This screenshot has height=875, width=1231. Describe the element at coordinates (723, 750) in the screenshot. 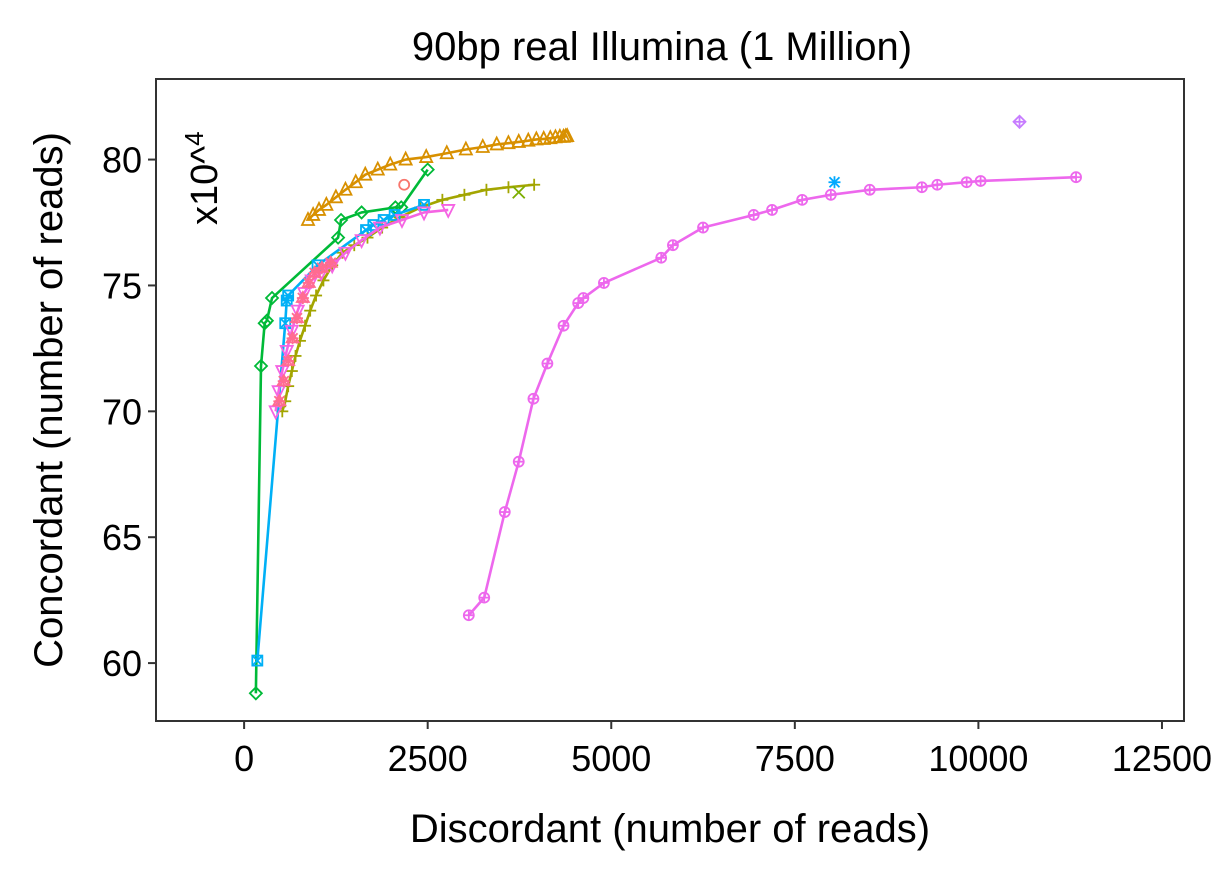

I see `x-axis: 0 2500 5000 7500 10000 12500` at that location.